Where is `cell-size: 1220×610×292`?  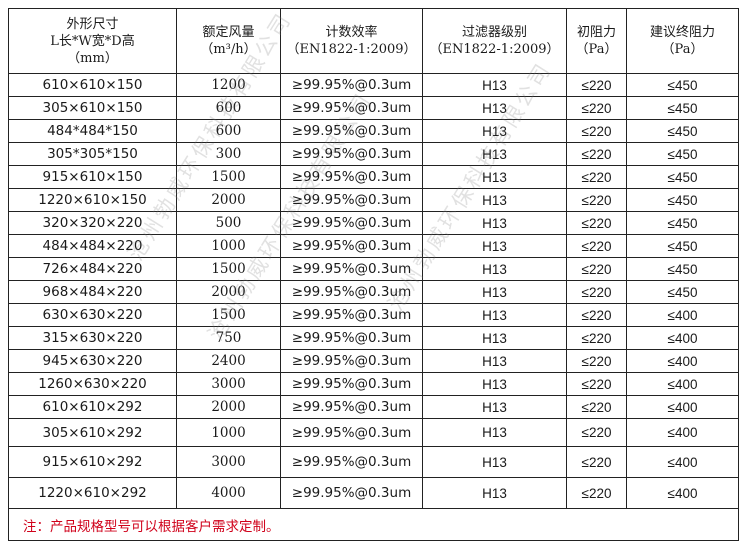 cell-size: 1220×610×292 is located at coordinates (92, 493).